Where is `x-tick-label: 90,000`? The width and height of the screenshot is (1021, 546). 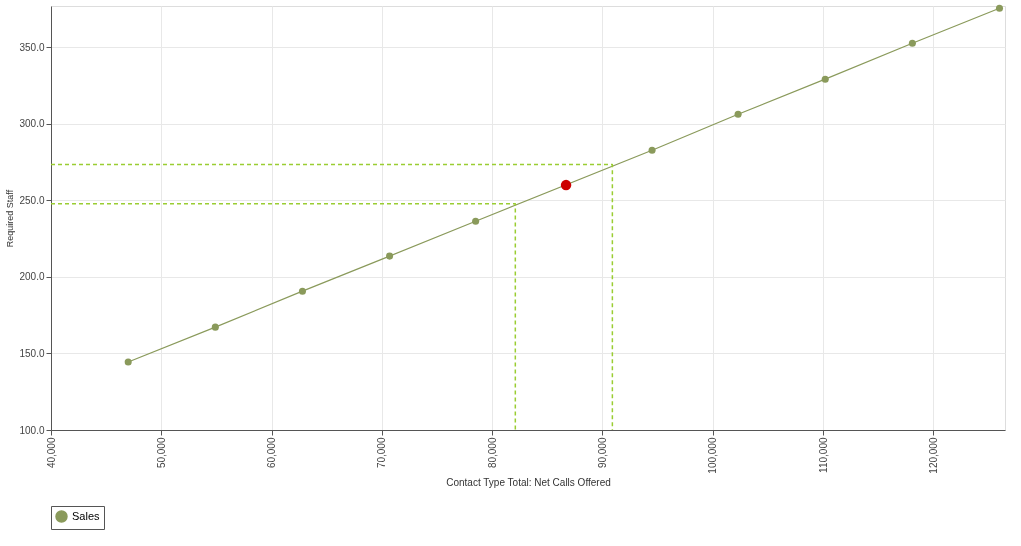 x-tick-label: 90,000 is located at coordinates (602, 453).